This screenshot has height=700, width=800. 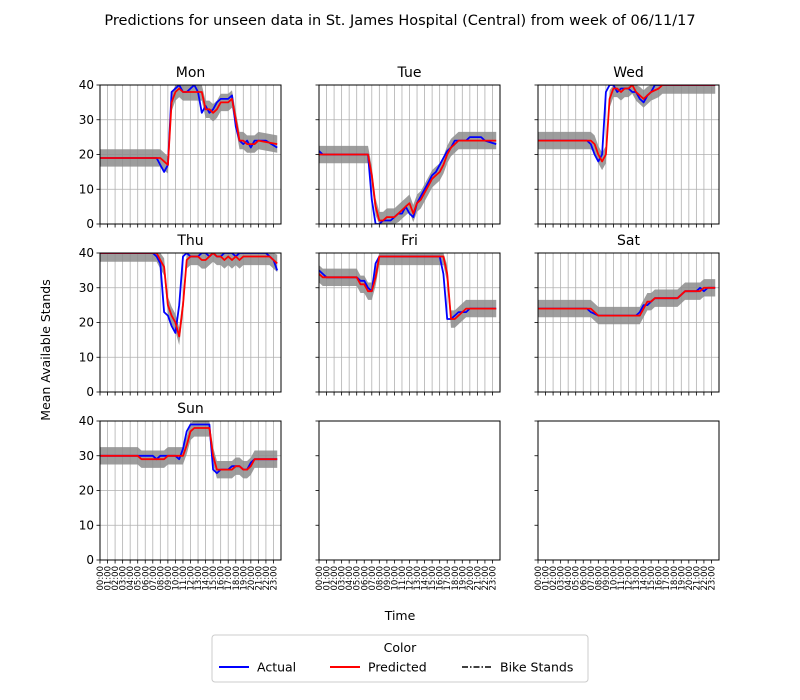 What do you see at coordinates (554, 578) in the screenshot?
I see `xtick-label-empty-8-2: 02:00` at bounding box center [554, 578].